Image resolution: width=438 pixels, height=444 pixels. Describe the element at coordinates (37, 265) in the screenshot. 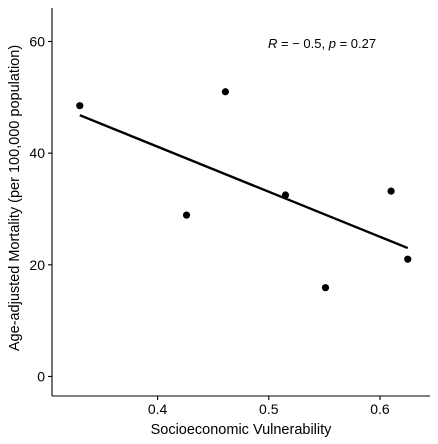

I see `y-tick-label: 20` at that location.